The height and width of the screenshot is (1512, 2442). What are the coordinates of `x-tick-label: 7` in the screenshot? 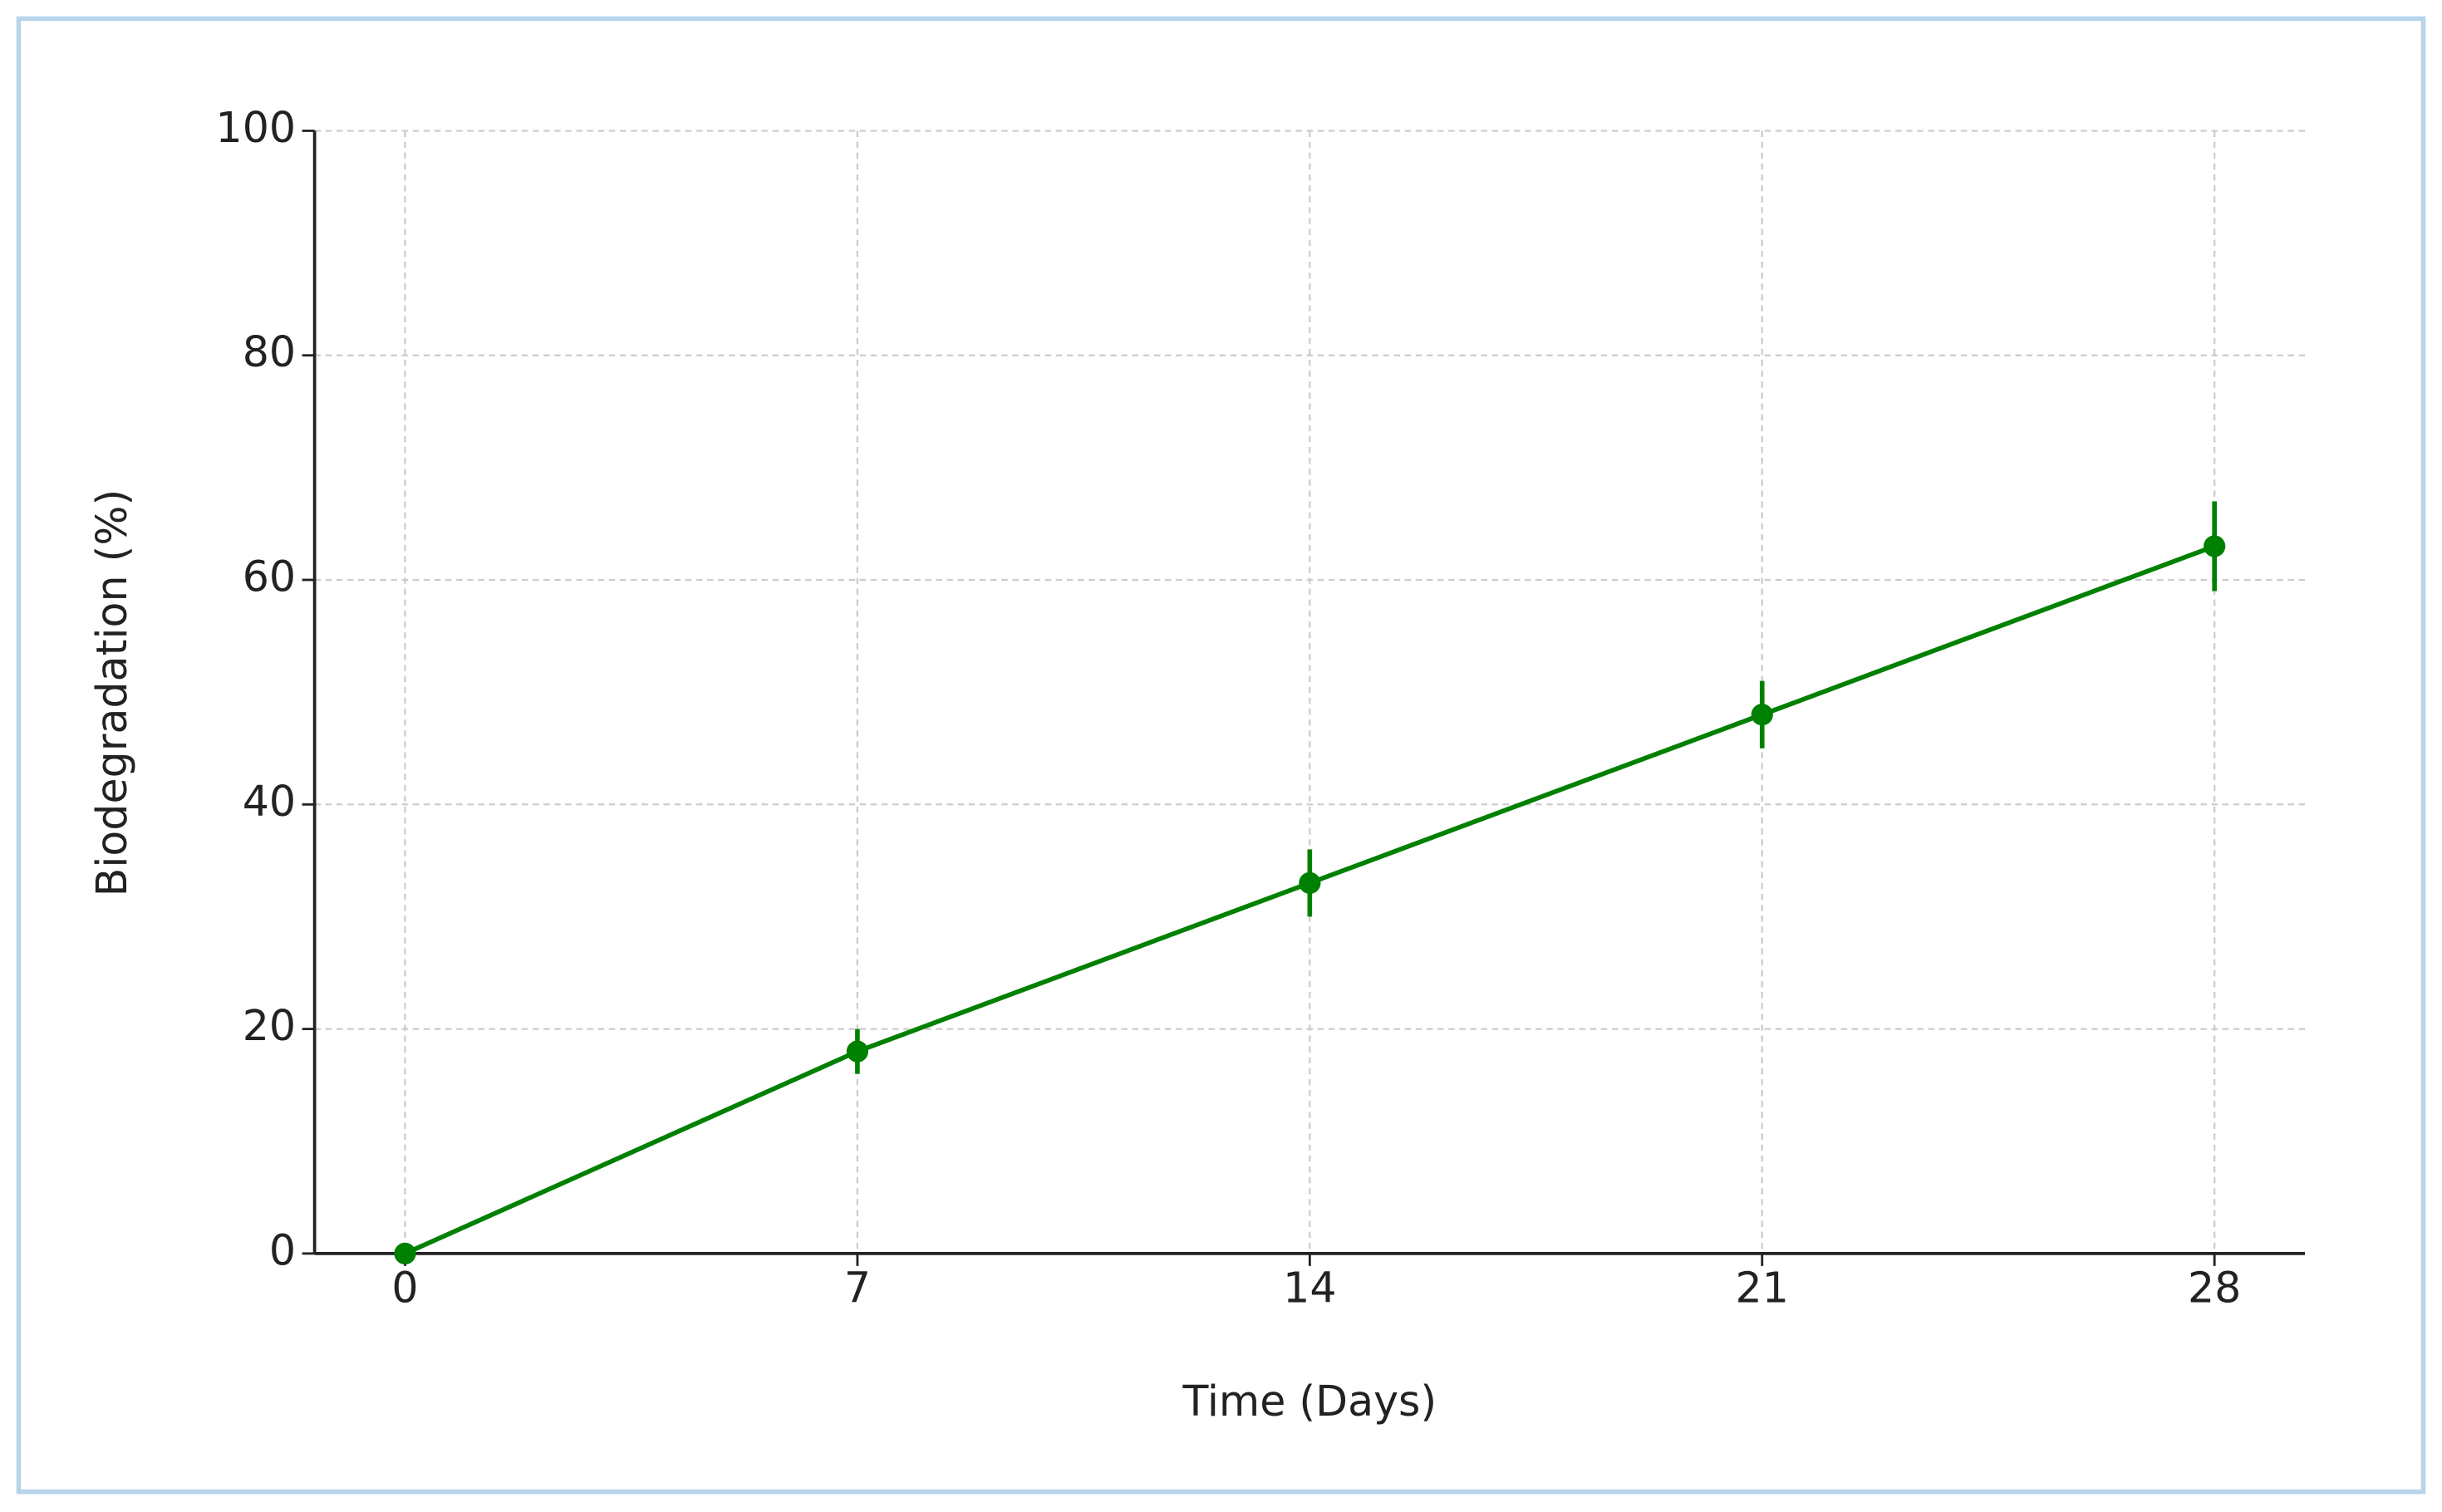 It's located at (857, 1287).